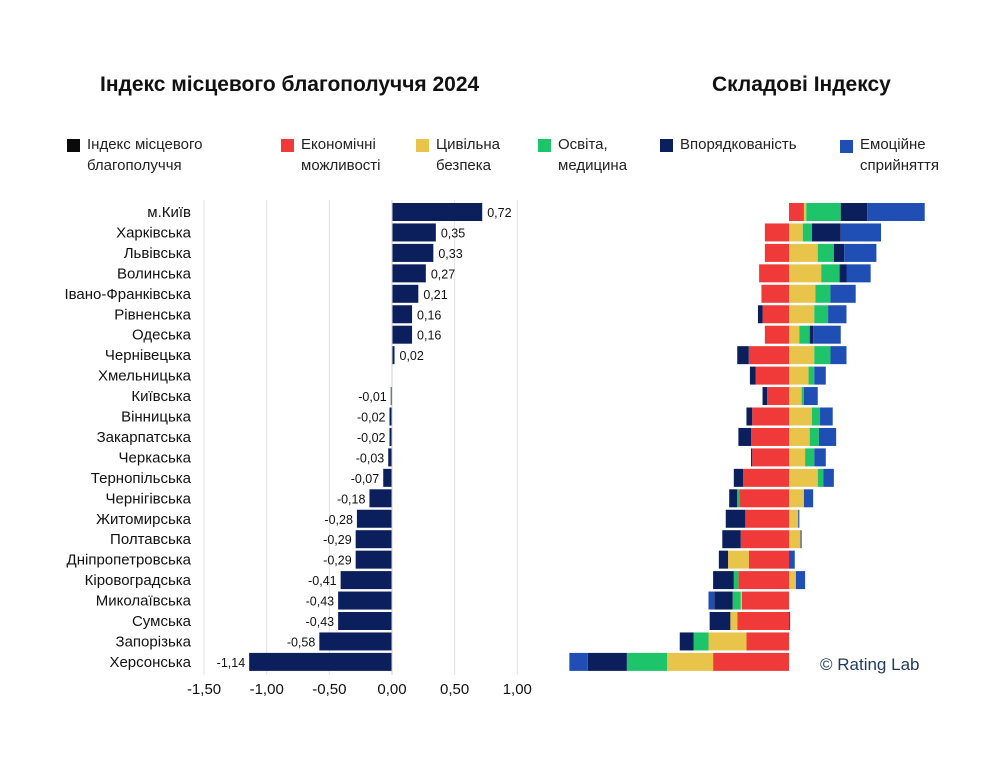 Image resolution: width=1000 pixels, height=763 pixels. Describe the element at coordinates (144, 519) in the screenshot. I see `region-label: Житомирська` at that location.